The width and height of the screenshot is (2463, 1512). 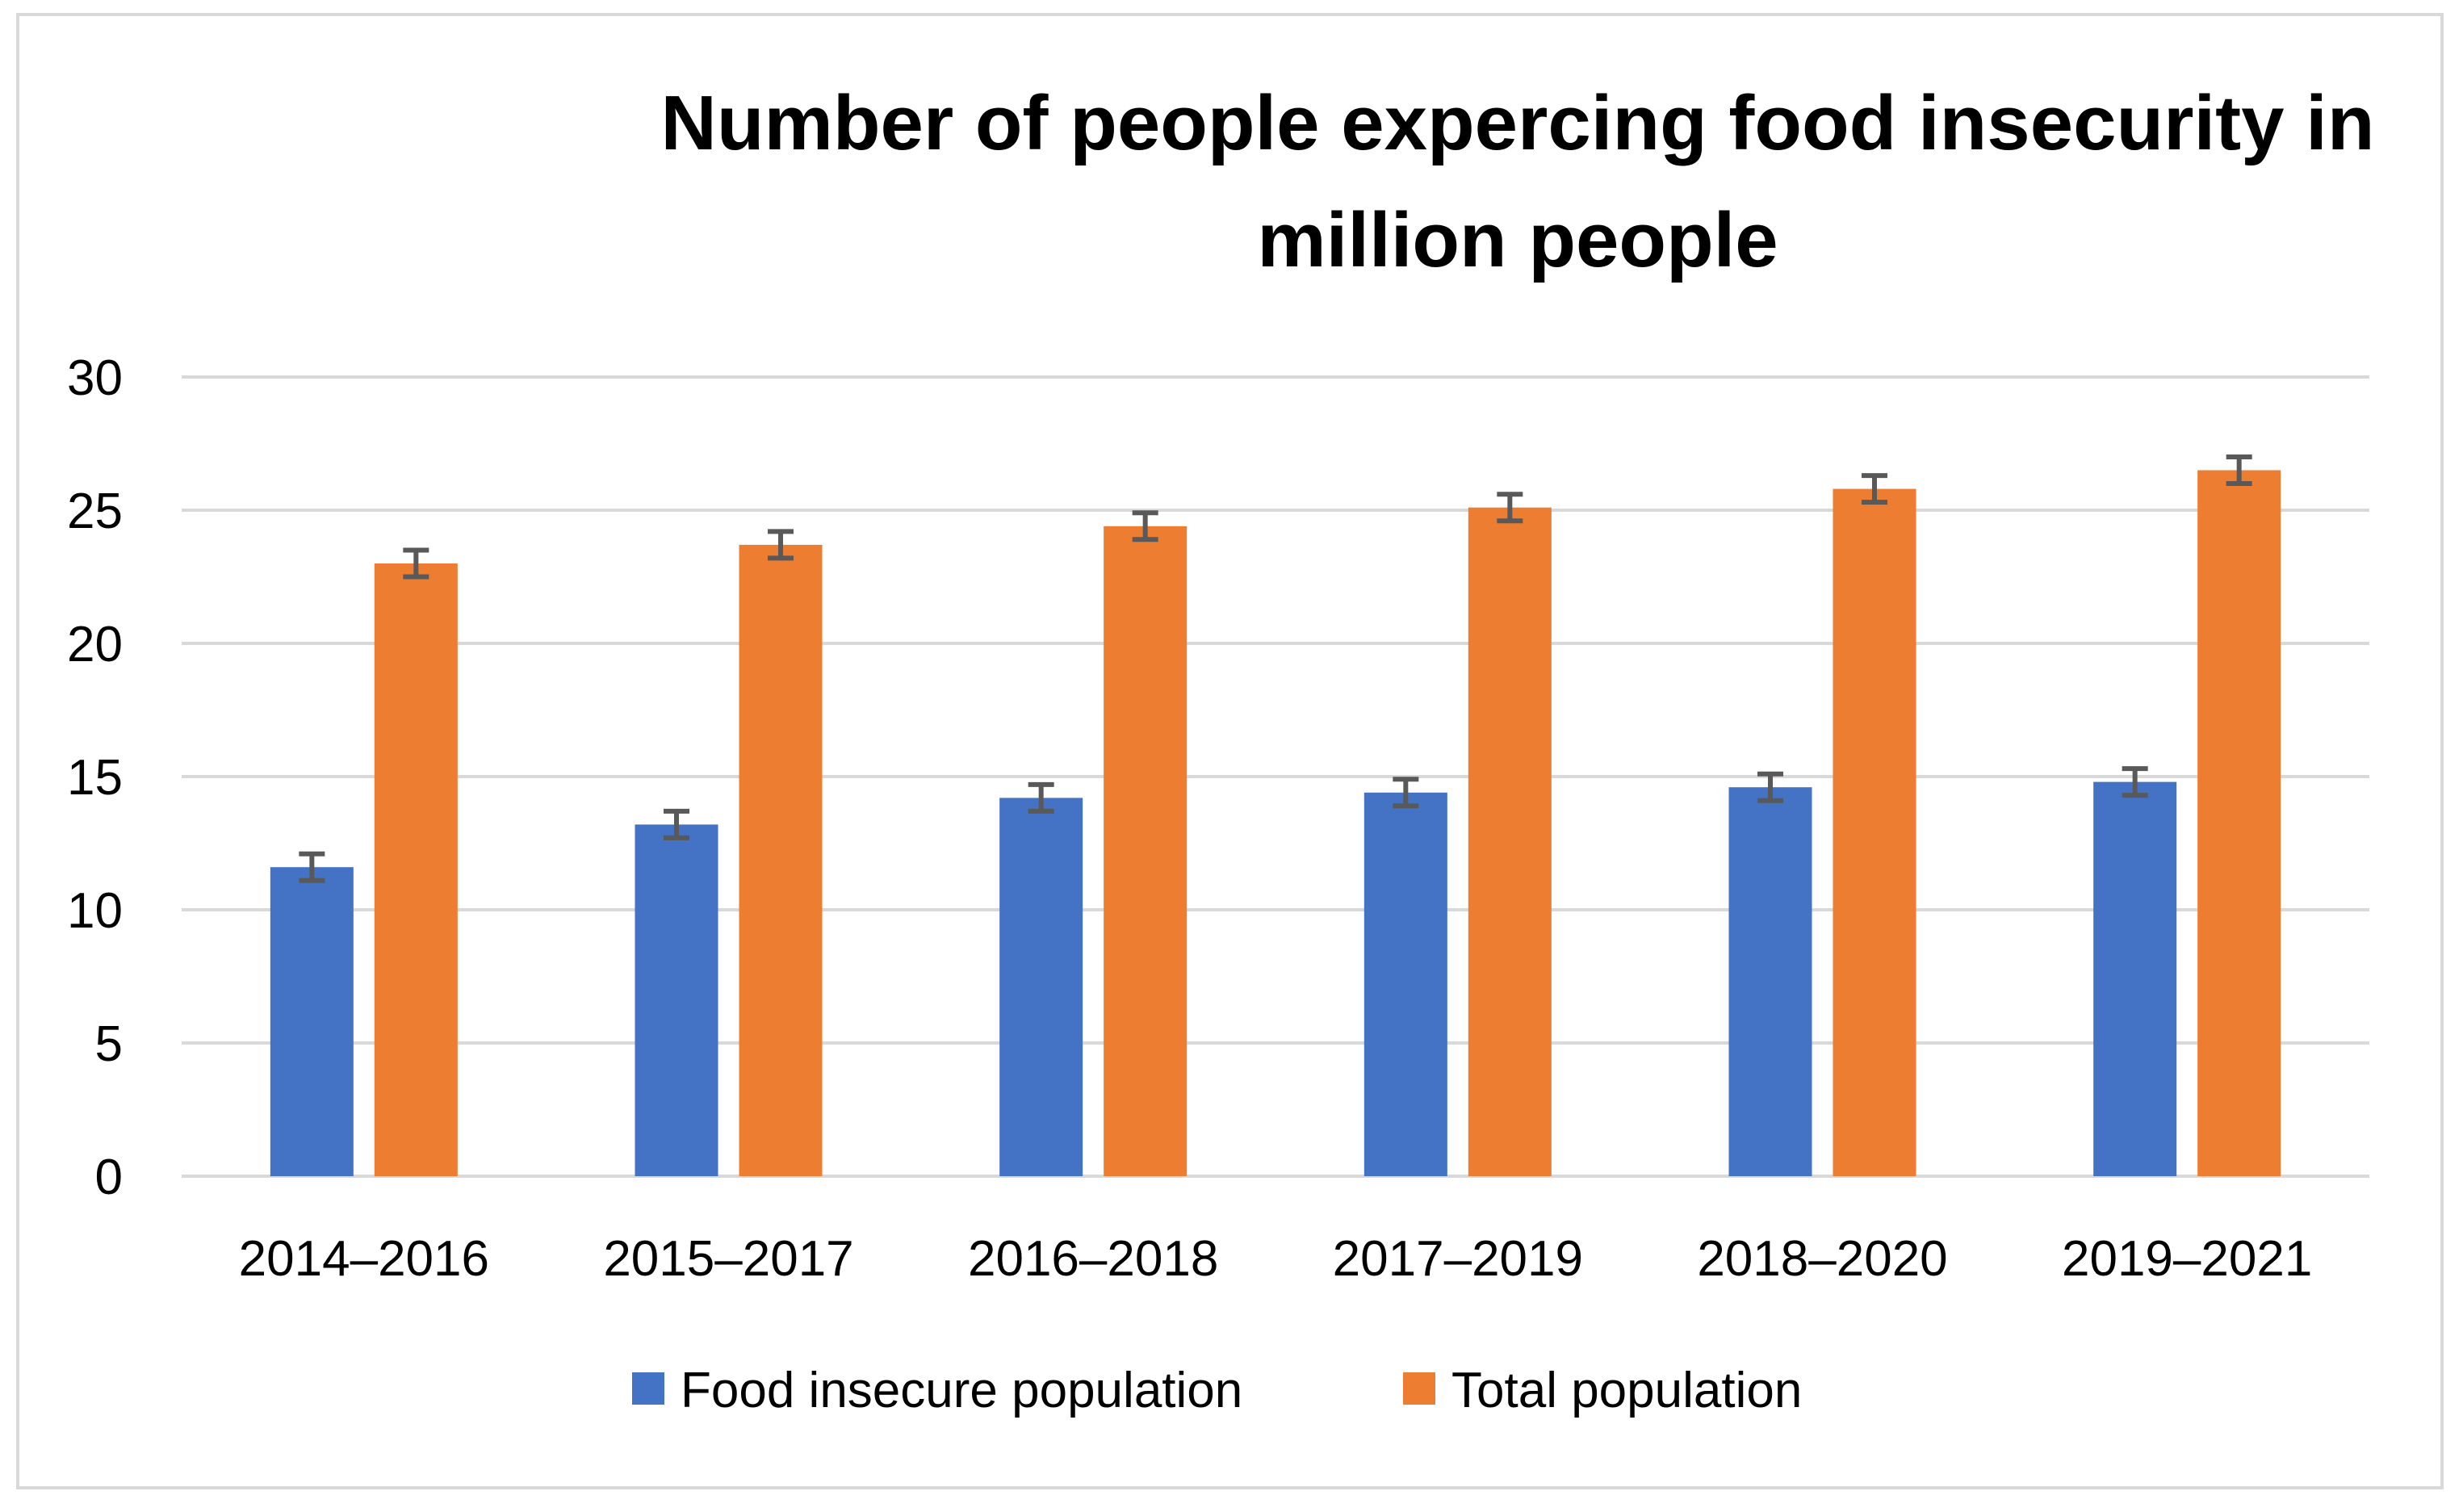 What do you see at coordinates (1626, 1390) in the screenshot?
I see `legend-label-total: Total population` at bounding box center [1626, 1390].